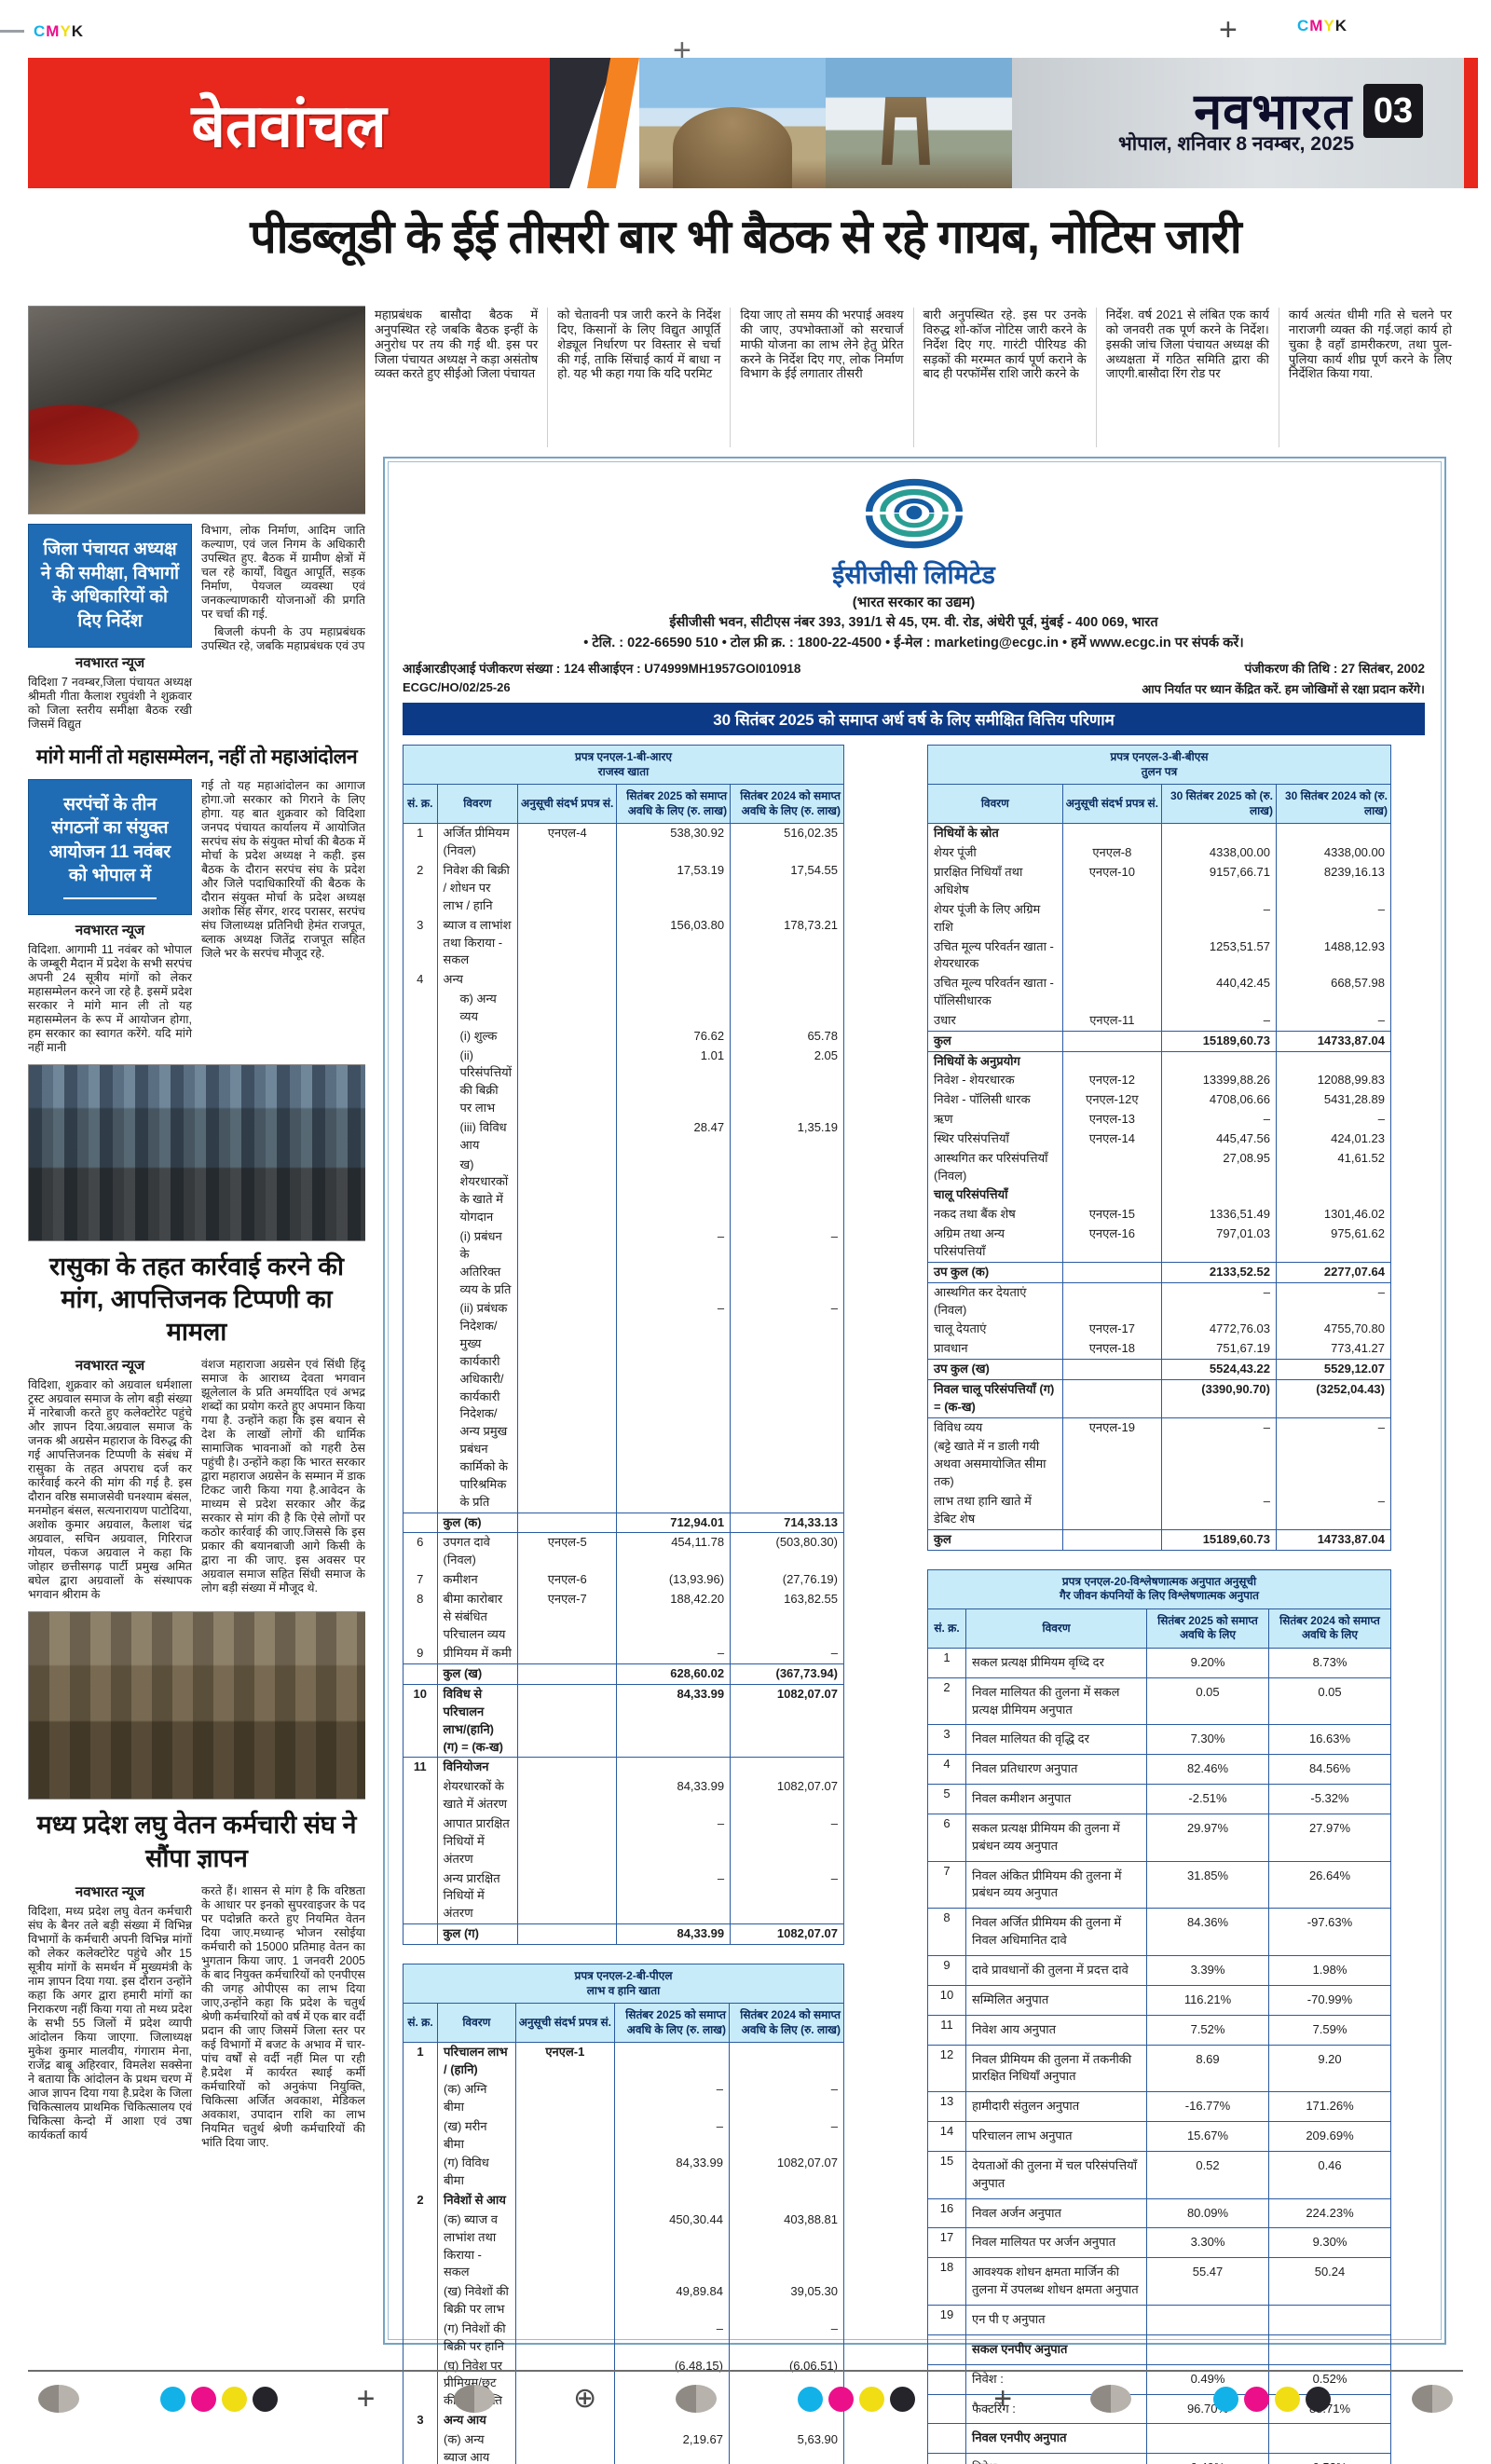 This screenshot has width=1491, height=2464. What do you see at coordinates (623, 1975) in the screenshot?
I see `table-title: प्रपत्र एनएल-2-बी-पीएल` at bounding box center [623, 1975].